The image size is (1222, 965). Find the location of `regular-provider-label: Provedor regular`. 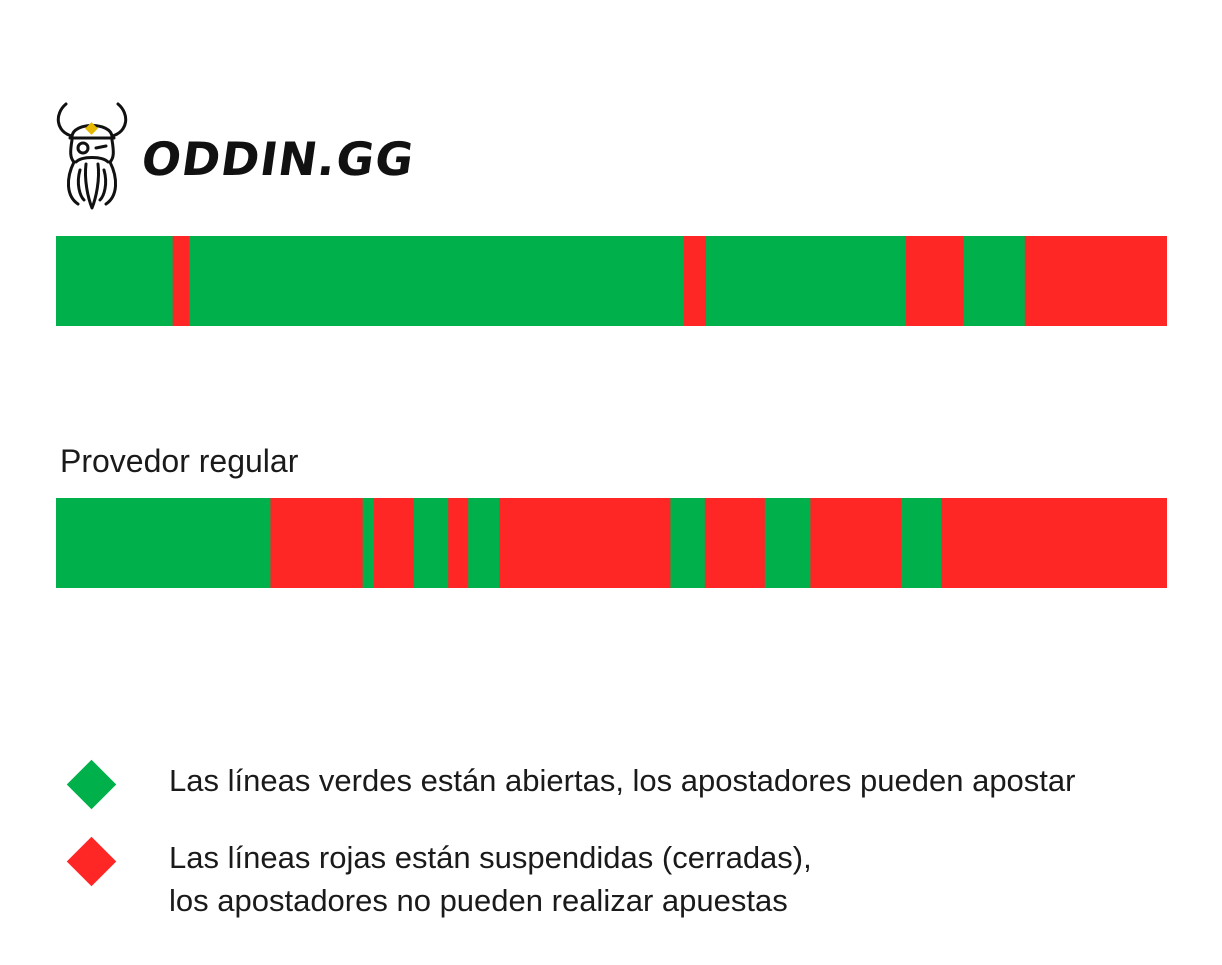

regular-provider-label: Provedor regular is located at coordinates (179, 461).